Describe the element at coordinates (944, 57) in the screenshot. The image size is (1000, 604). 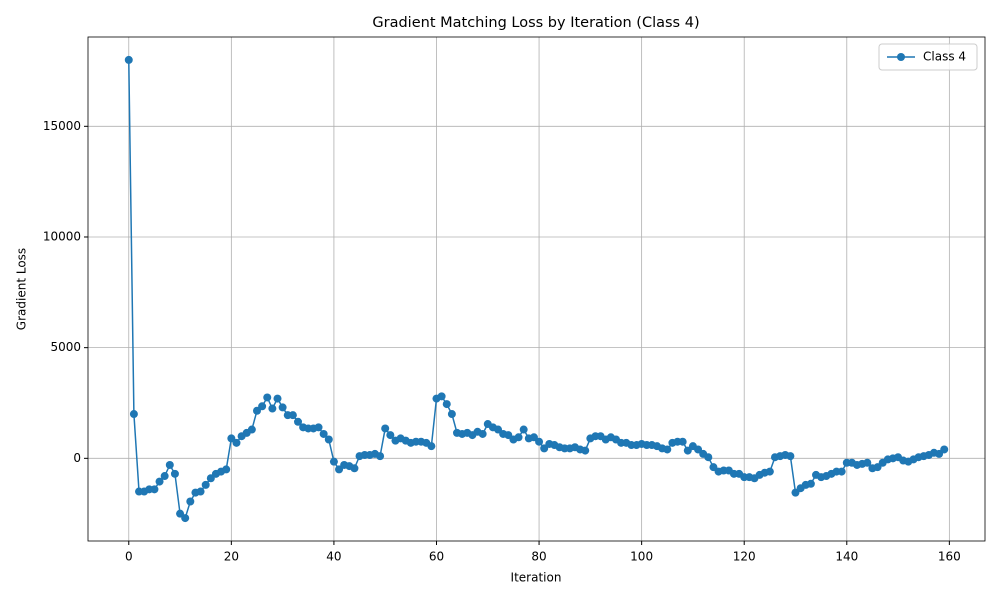
I see `legend-label: Class 4` at that location.